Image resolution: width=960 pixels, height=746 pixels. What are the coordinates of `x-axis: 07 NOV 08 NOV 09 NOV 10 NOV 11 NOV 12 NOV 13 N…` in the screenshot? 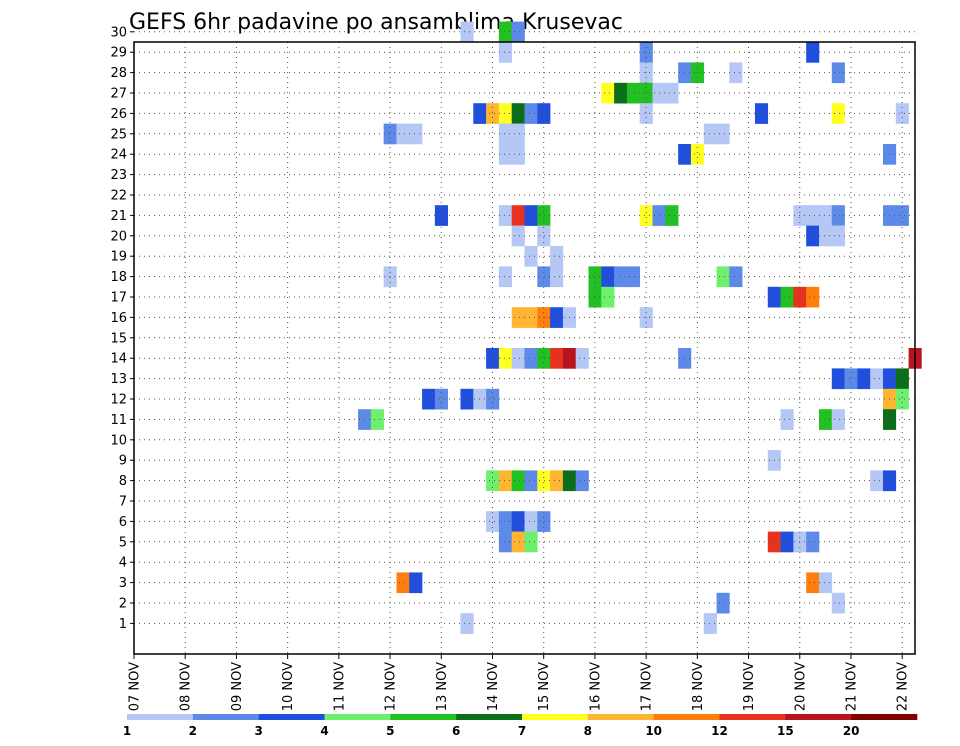 It's located at (519, 682).